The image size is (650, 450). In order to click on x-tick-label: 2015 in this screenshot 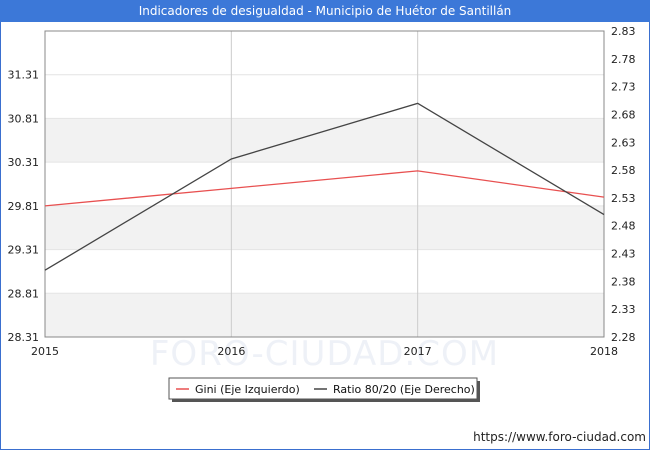, I will do `click(45, 351)`.